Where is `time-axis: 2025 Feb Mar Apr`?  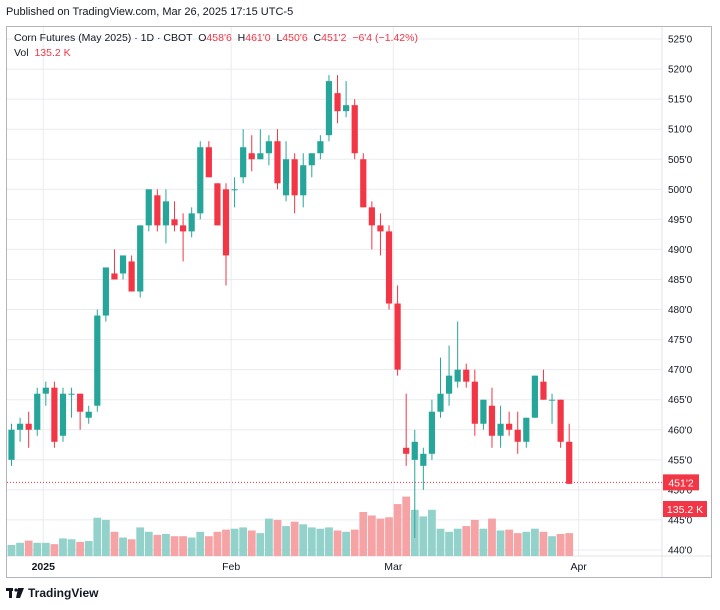
time-axis: 2025 Feb Mar Apr is located at coordinates (310, 567).